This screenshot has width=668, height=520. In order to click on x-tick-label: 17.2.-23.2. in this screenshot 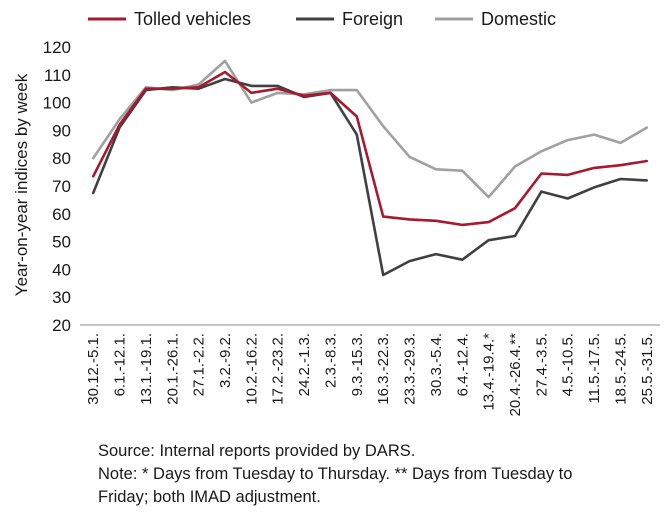, I will do `click(278, 369)`.